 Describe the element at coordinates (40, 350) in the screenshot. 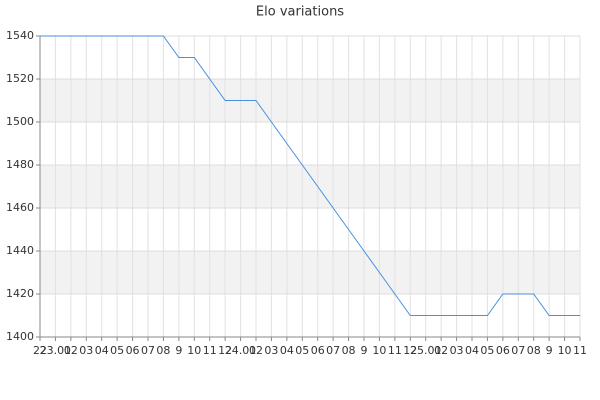

I see `x-tick-label: 22` at that location.